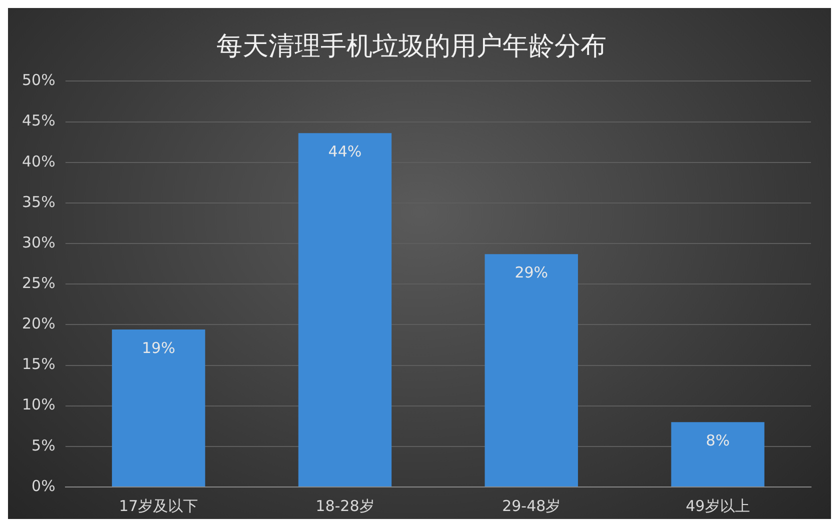 The width and height of the screenshot is (839, 527). Describe the element at coordinates (158, 505) in the screenshot. I see `x-tick-label: 17岁及以下` at that location.